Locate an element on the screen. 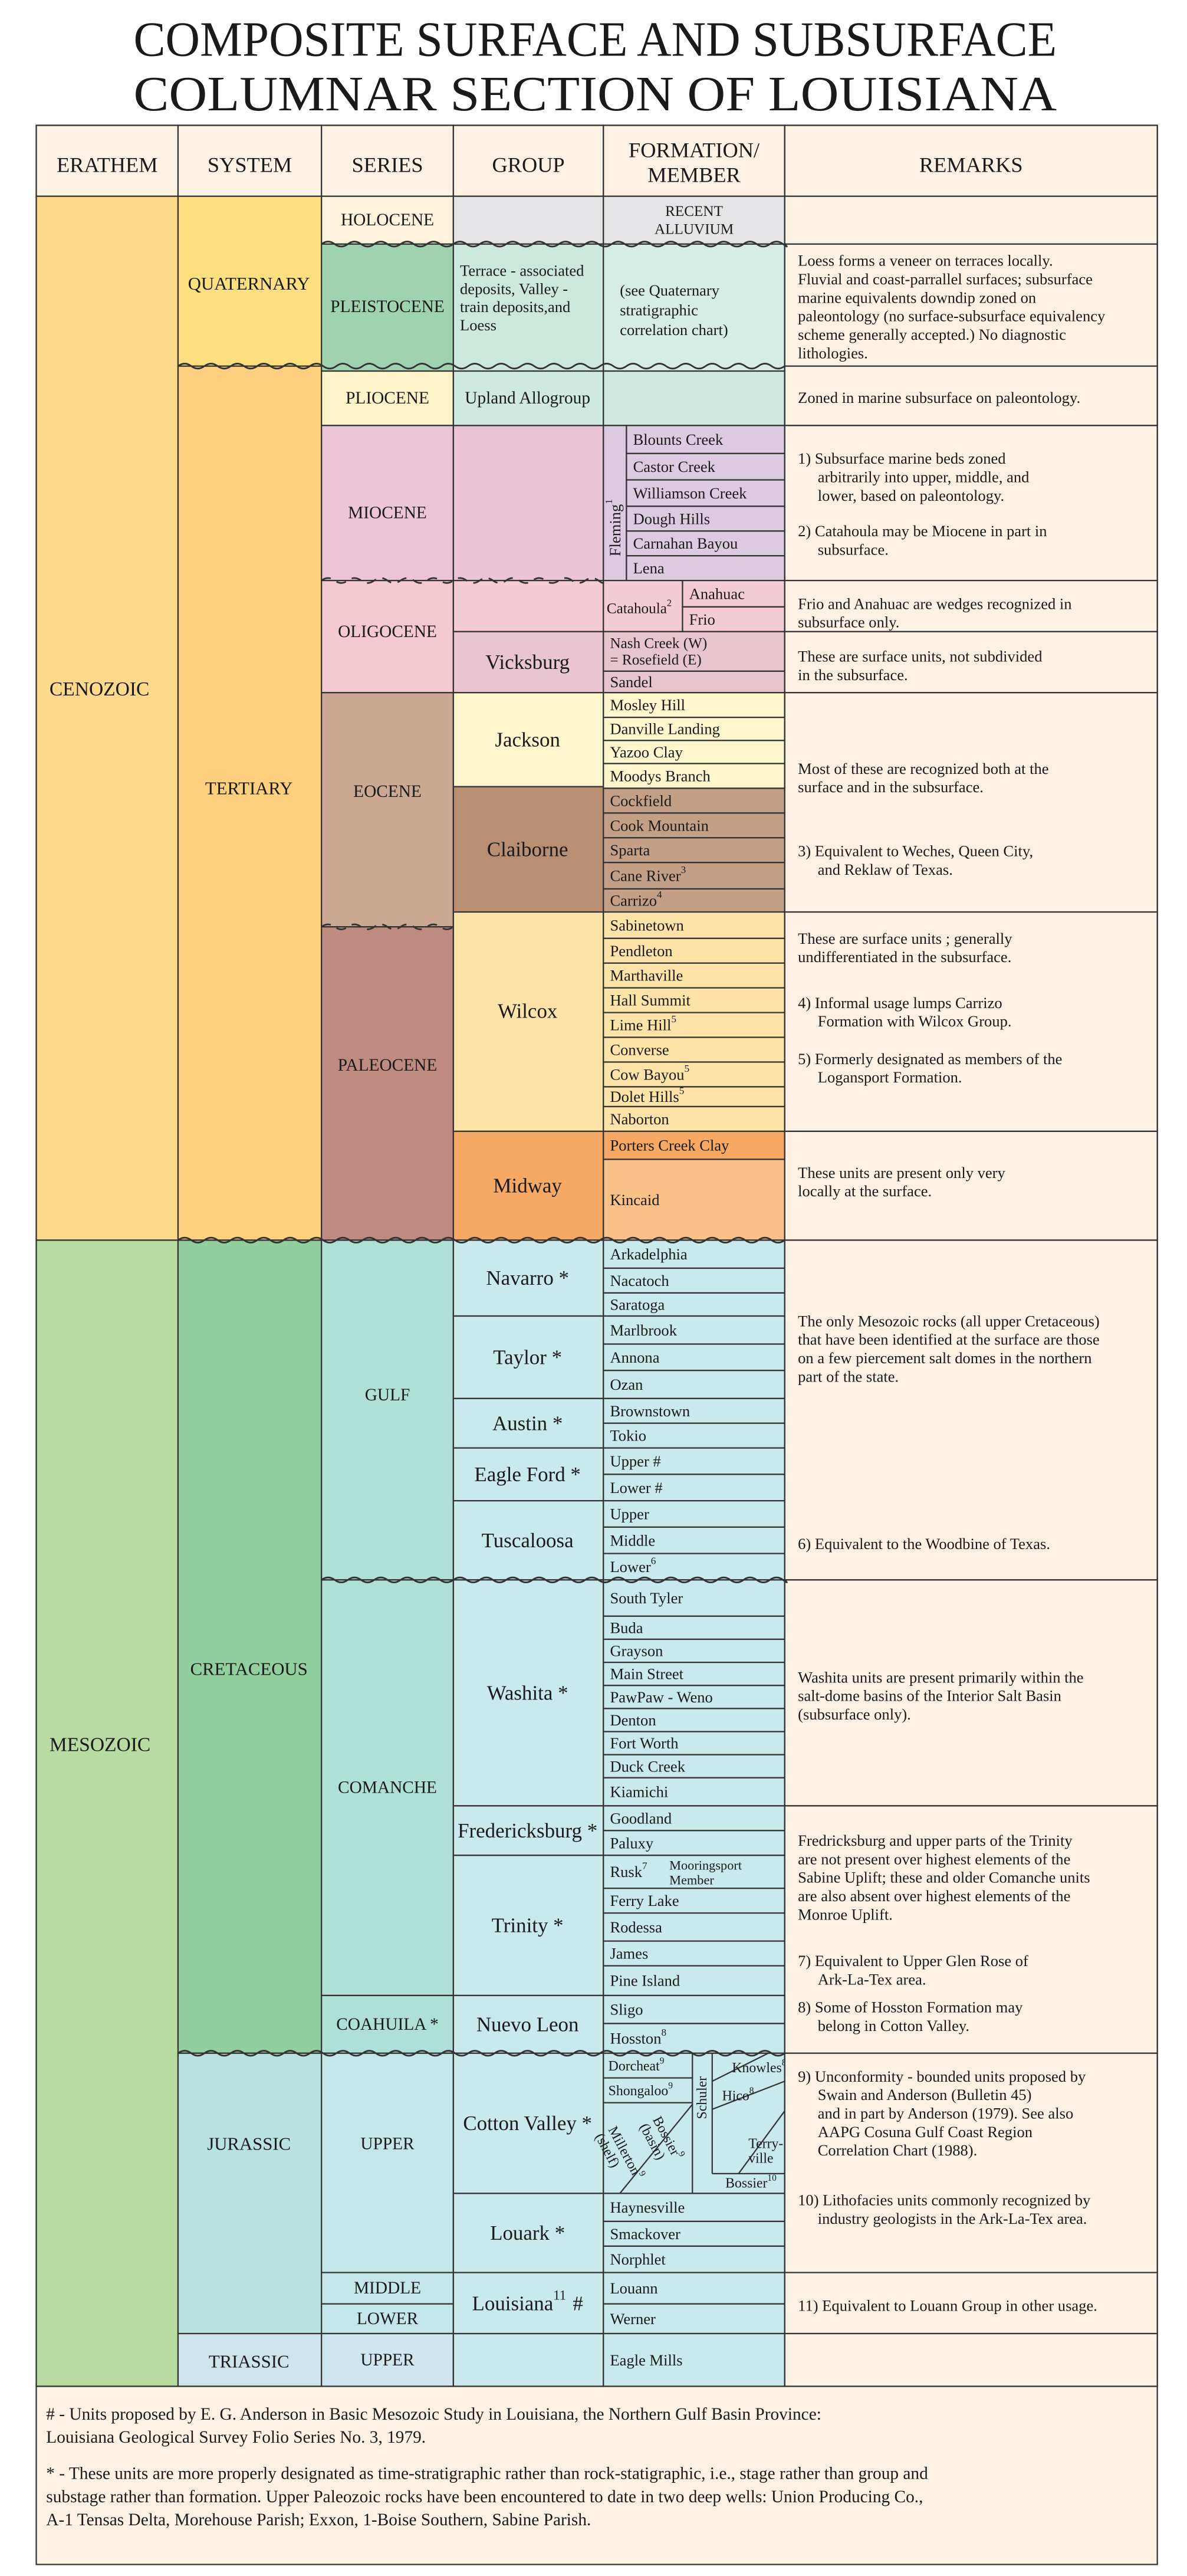 The height and width of the screenshot is (2576, 1187). formation: Main Street is located at coordinates (646, 1674).